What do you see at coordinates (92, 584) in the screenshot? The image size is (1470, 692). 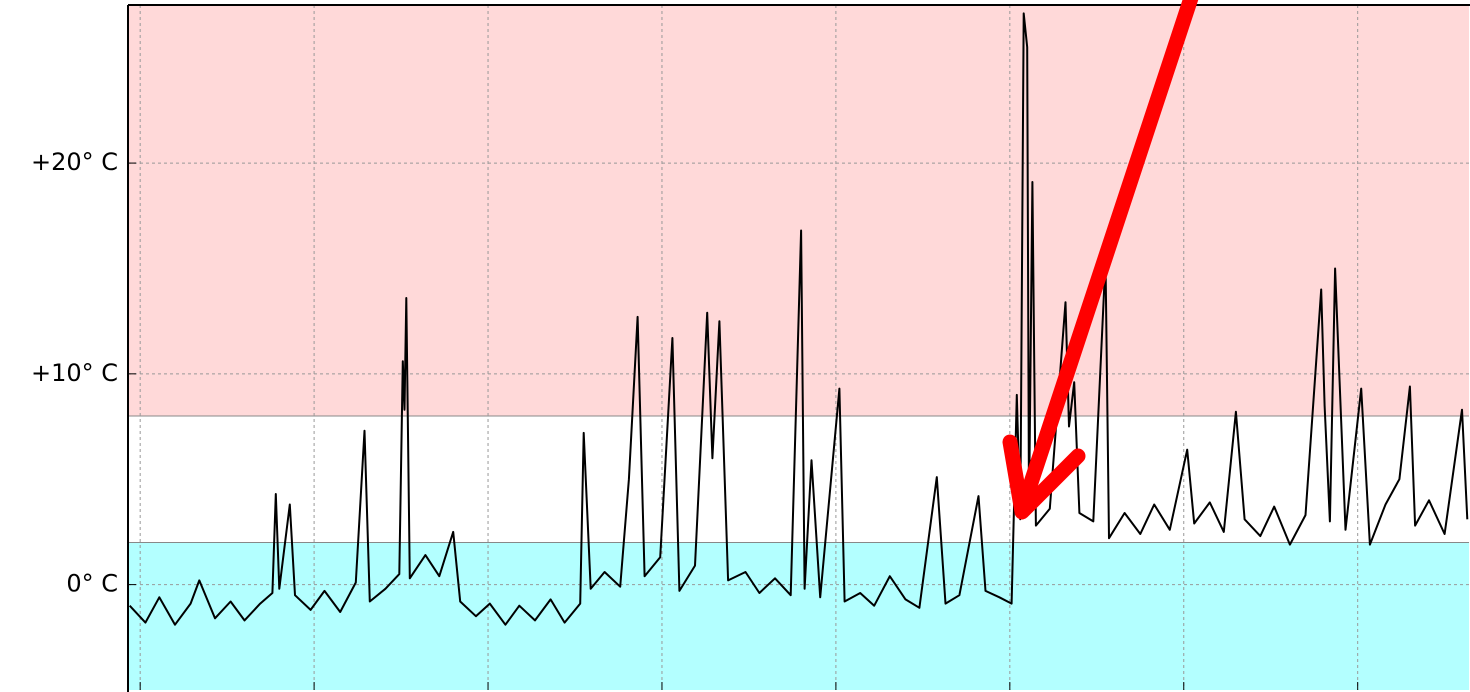 I see `y-tick-label: 0° C` at bounding box center [92, 584].